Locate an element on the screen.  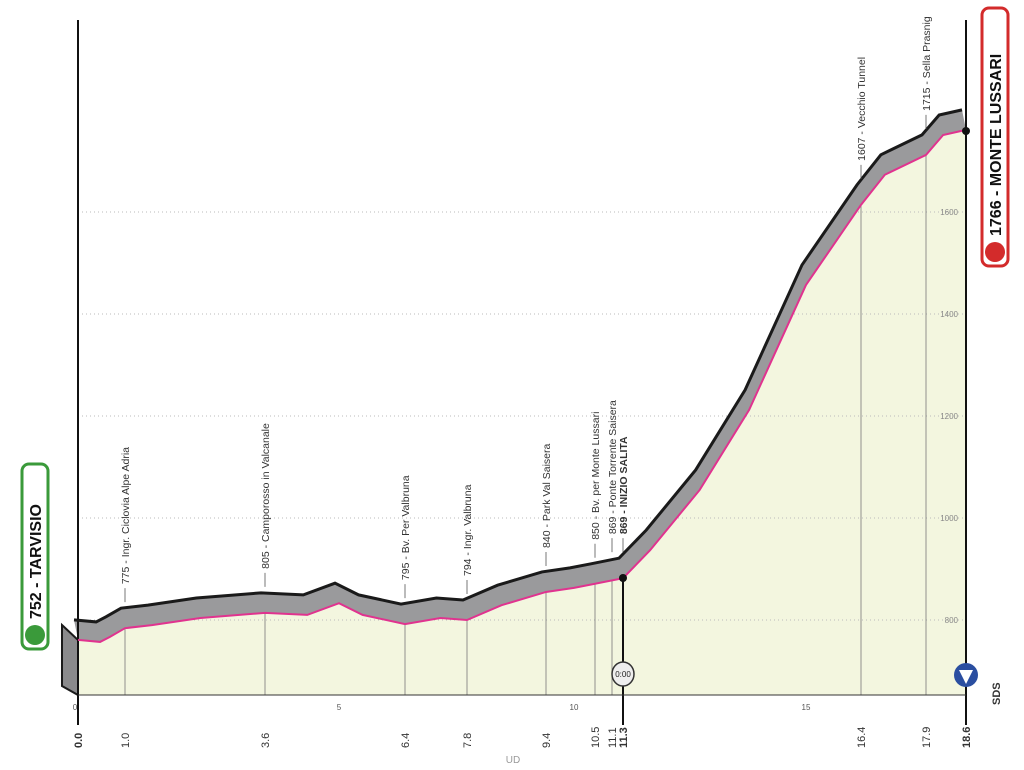
y-tick-label: 1600 is located at coordinates (949, 212).